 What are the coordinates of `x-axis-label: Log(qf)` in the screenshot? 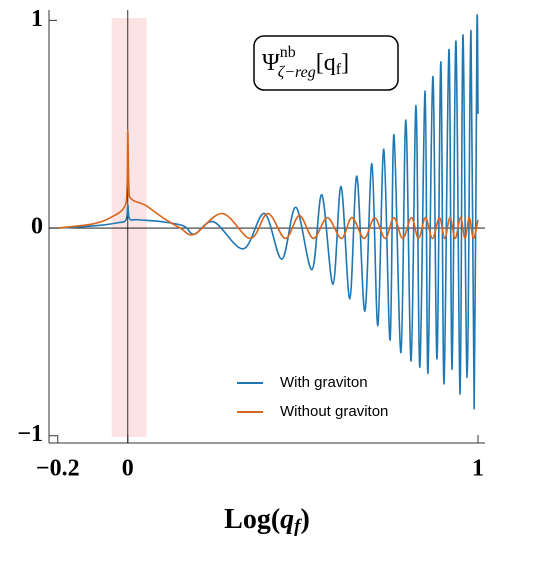 It's located at (267, 520).